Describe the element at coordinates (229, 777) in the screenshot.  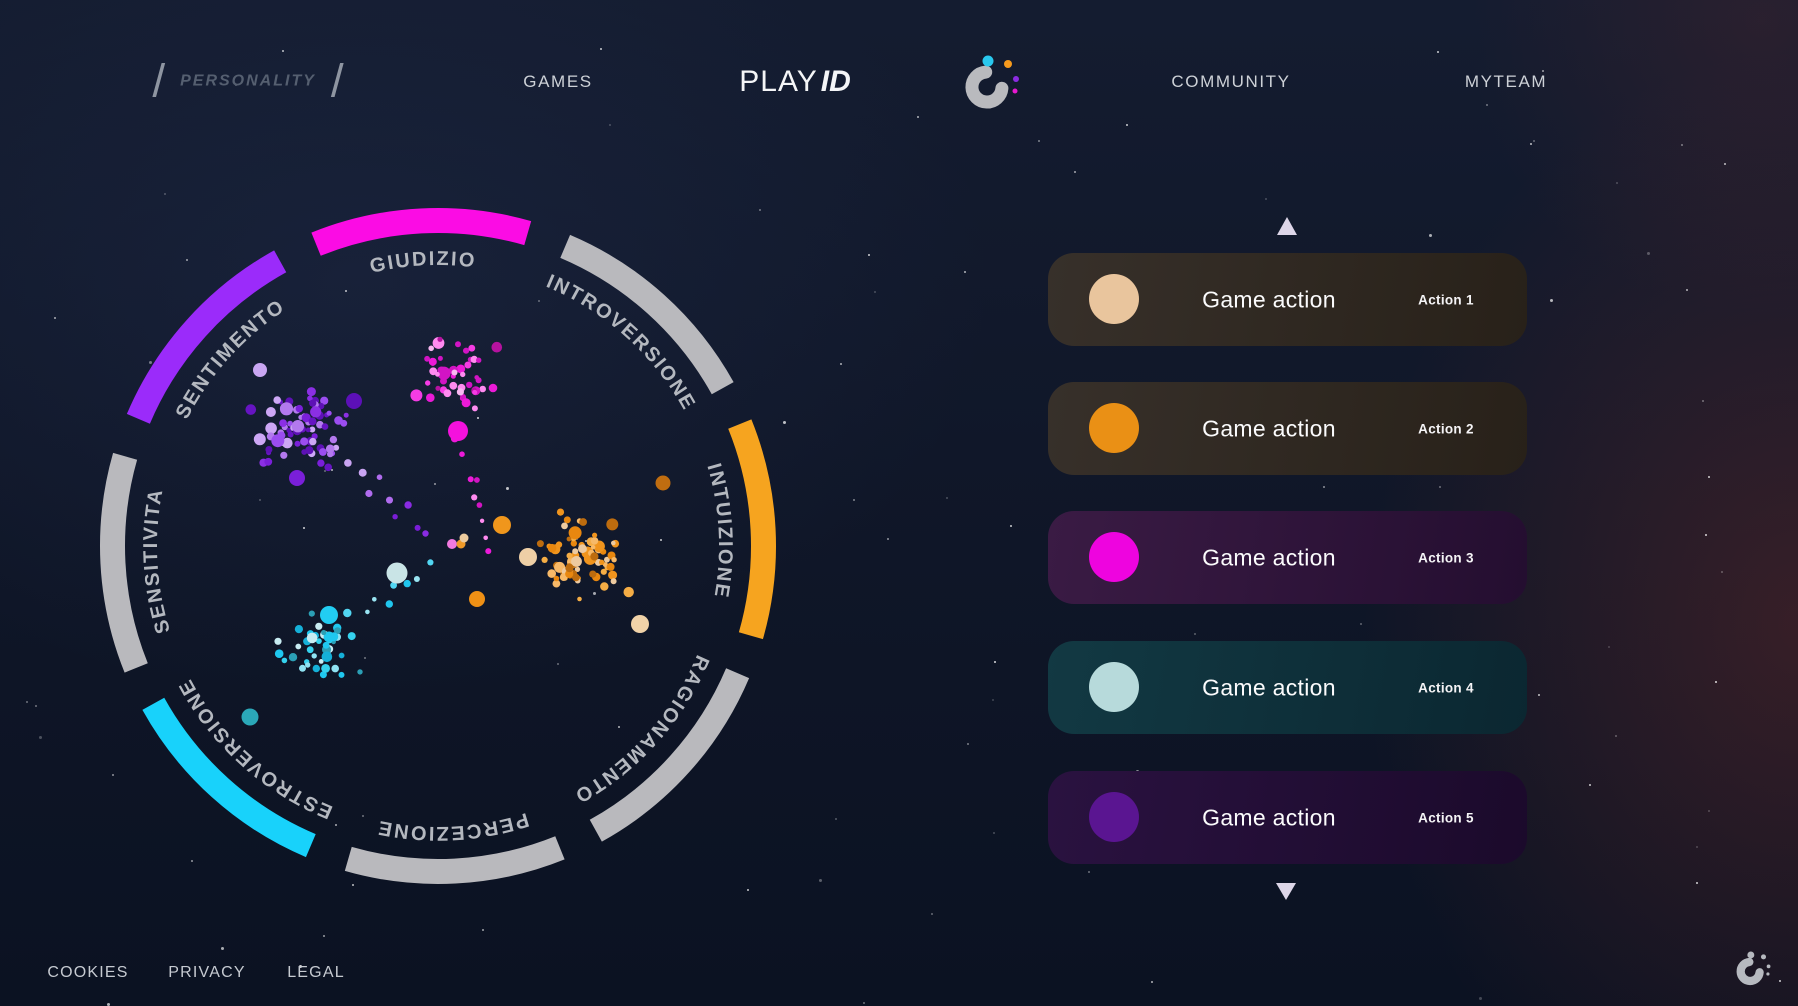
I see `wheel-segment-estroversione` at that location.